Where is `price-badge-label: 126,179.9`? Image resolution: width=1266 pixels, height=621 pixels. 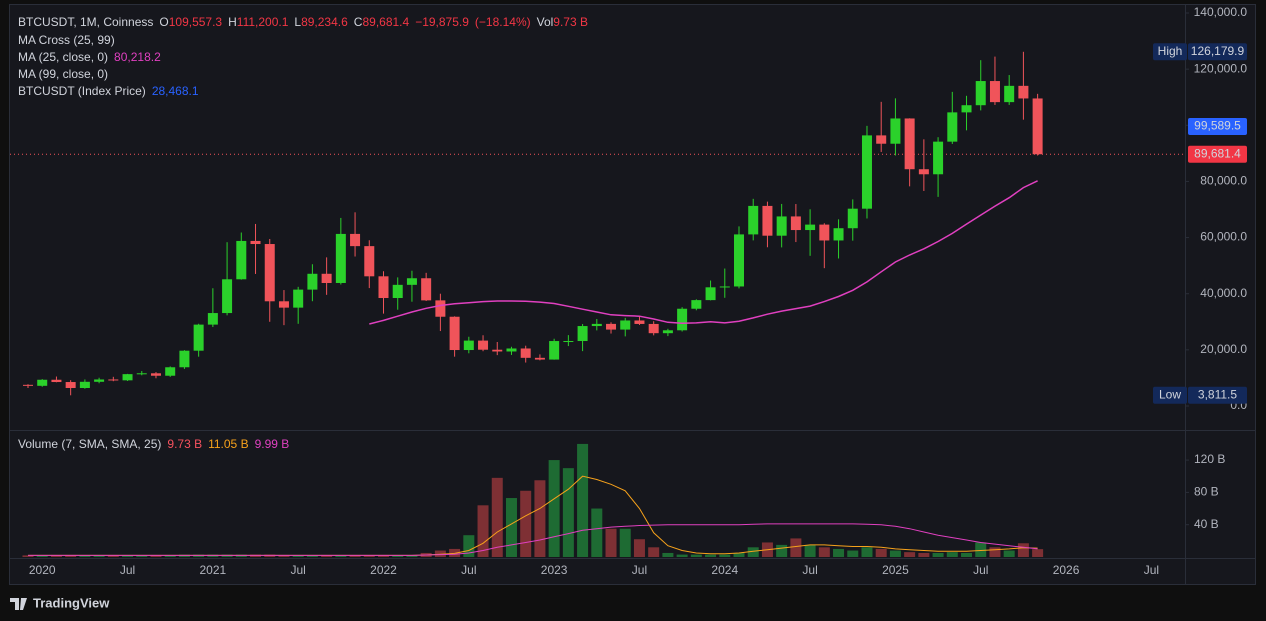 price-badge-label: 126,179.9 is located at coordinates (1218, 51).